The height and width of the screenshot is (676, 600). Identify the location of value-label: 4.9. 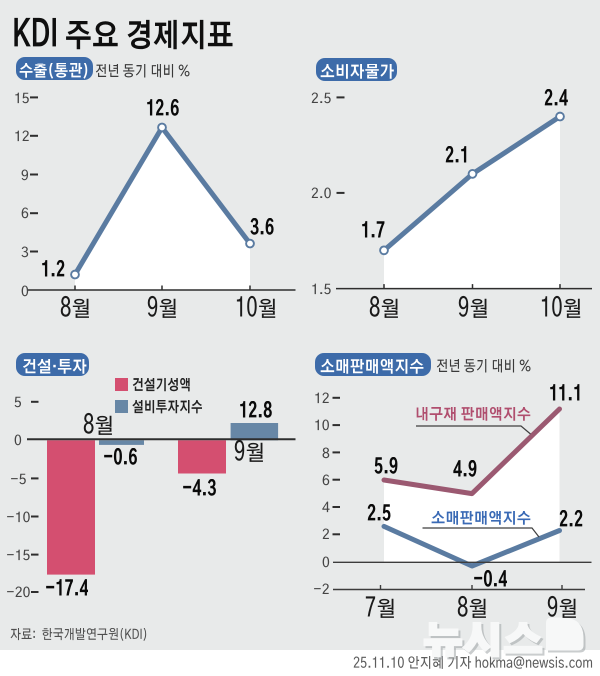
(465, 470).